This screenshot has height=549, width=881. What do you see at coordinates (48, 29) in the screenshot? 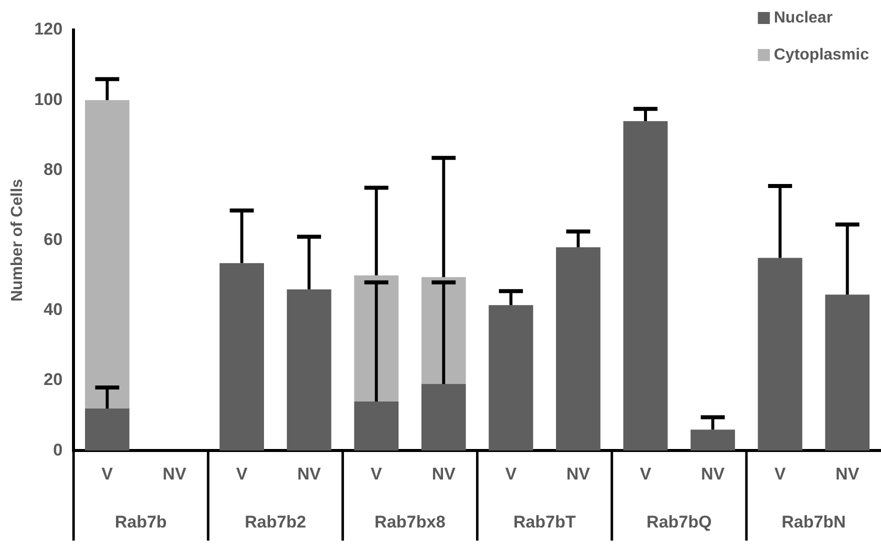
I see `y-tick-label: 120` at bounding box center [48, 29].